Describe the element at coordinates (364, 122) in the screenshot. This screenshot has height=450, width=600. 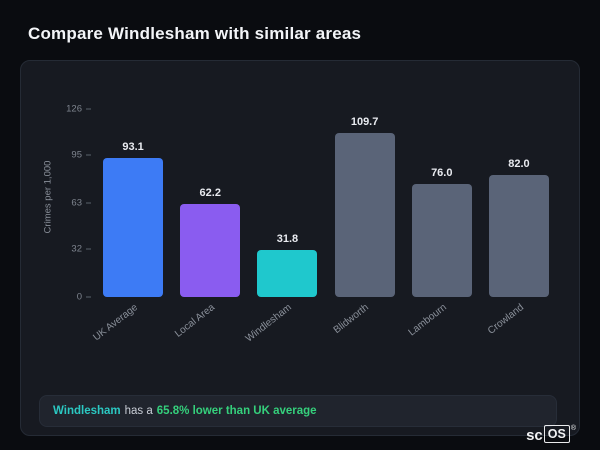
I see `bar-value-label: 109.7` at that location.